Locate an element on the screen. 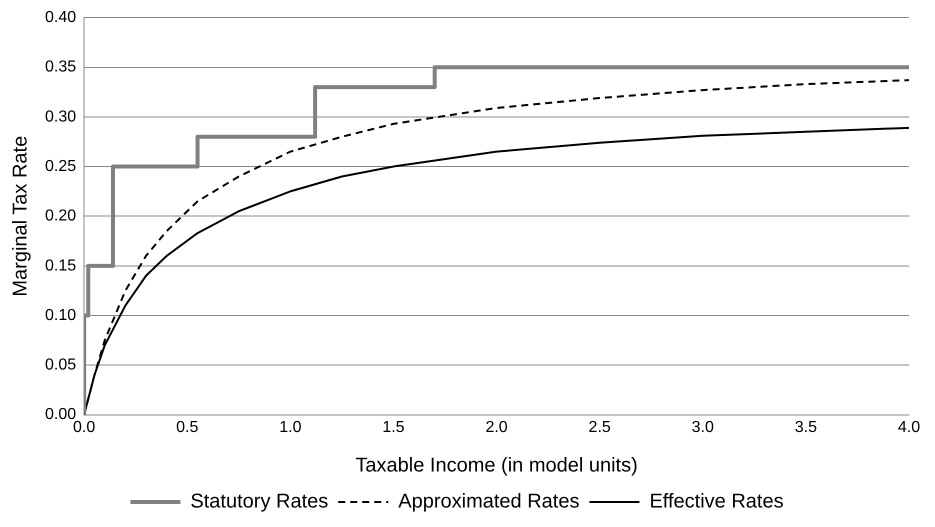 The height and width of the screenshot is (527, 935). y-tick-label: 0.25 is located at coordinates (60, 166).